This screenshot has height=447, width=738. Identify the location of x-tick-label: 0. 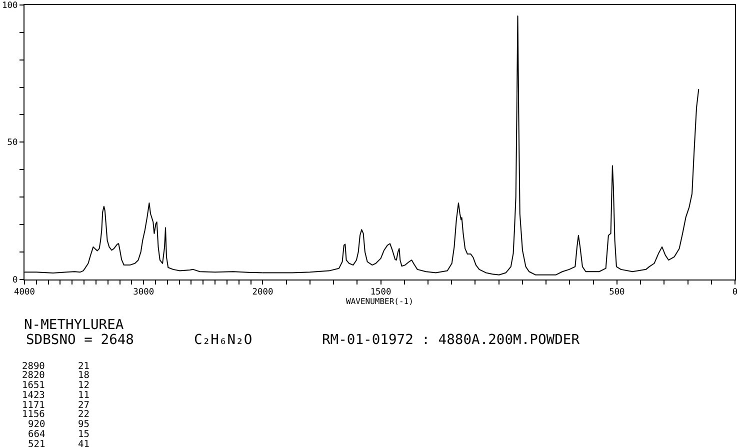
(735, 293).